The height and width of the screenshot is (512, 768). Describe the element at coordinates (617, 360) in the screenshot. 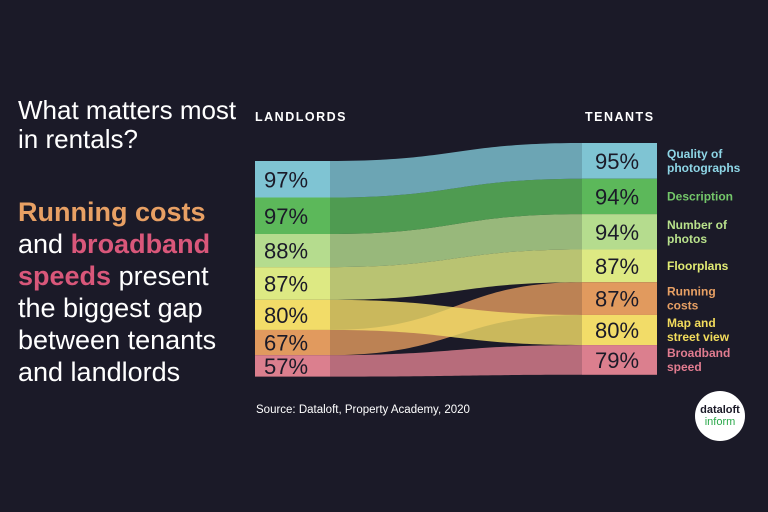

I see `tenant-value-broadband-speed: 79%` at that location.